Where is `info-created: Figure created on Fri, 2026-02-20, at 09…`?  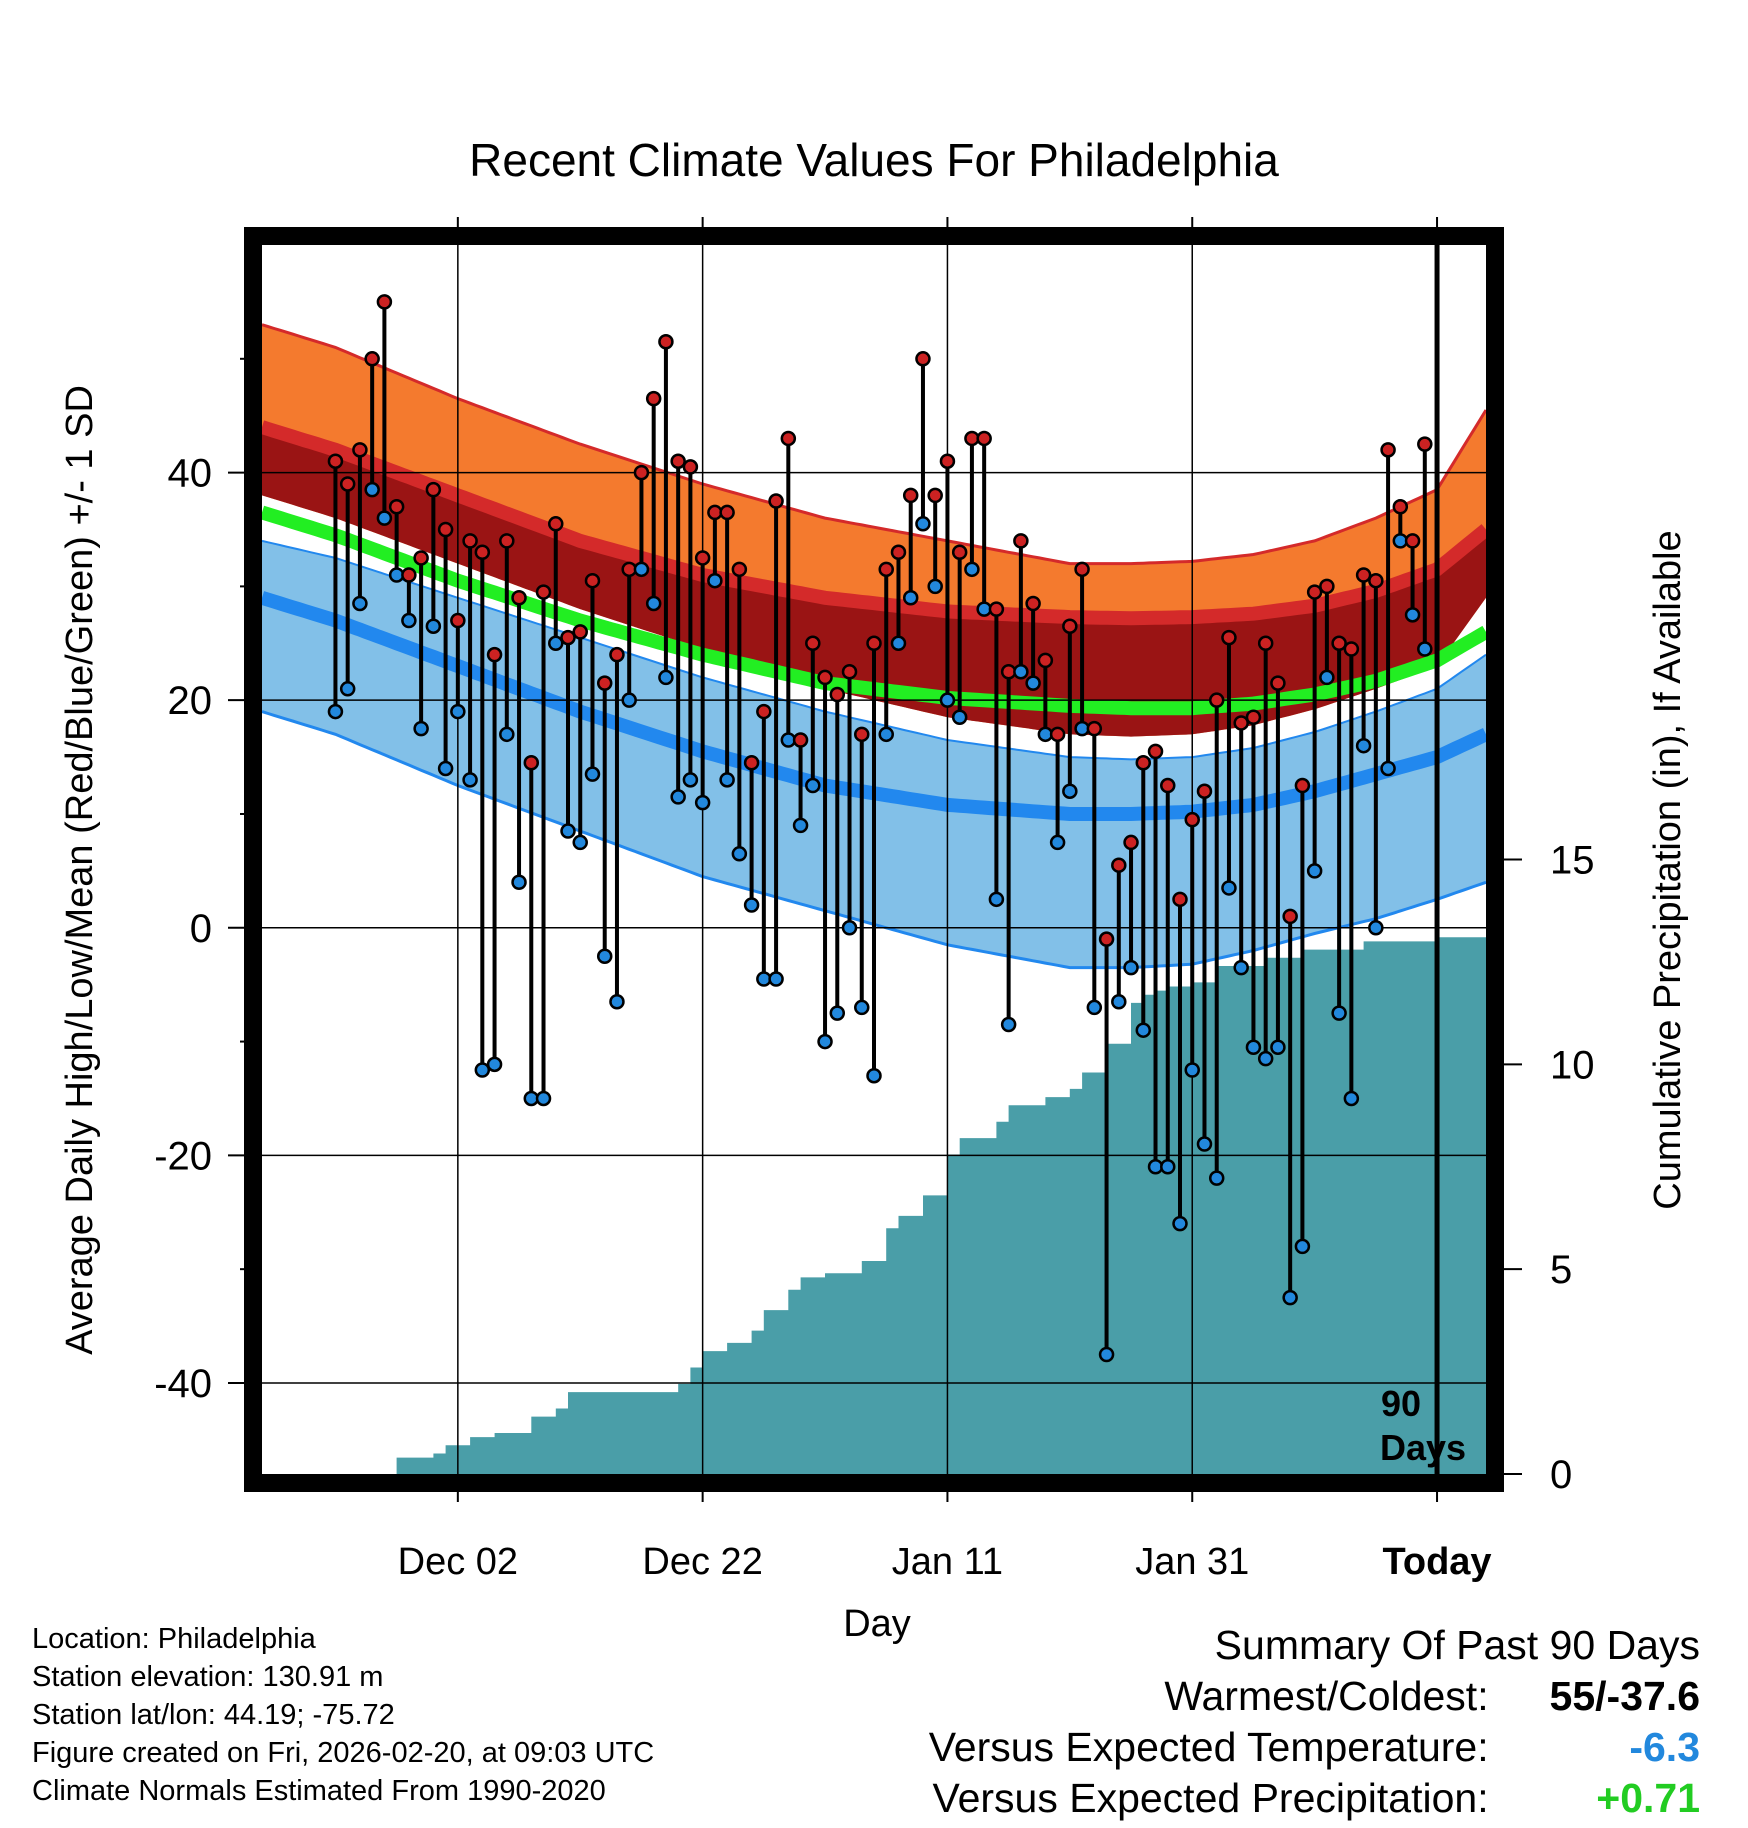
info-created: Figure created on Fri, 2026-02-20, at 09… is located at coordinates (343, 1753).